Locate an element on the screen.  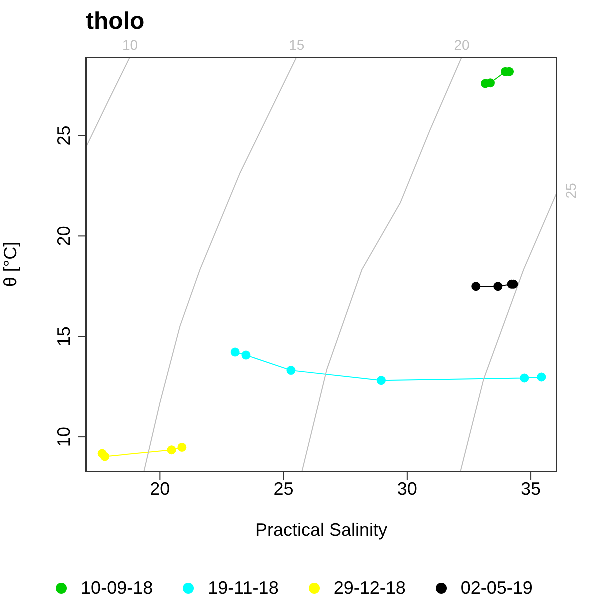
x-tick-label: 30 is located at coordinates (407, 488).